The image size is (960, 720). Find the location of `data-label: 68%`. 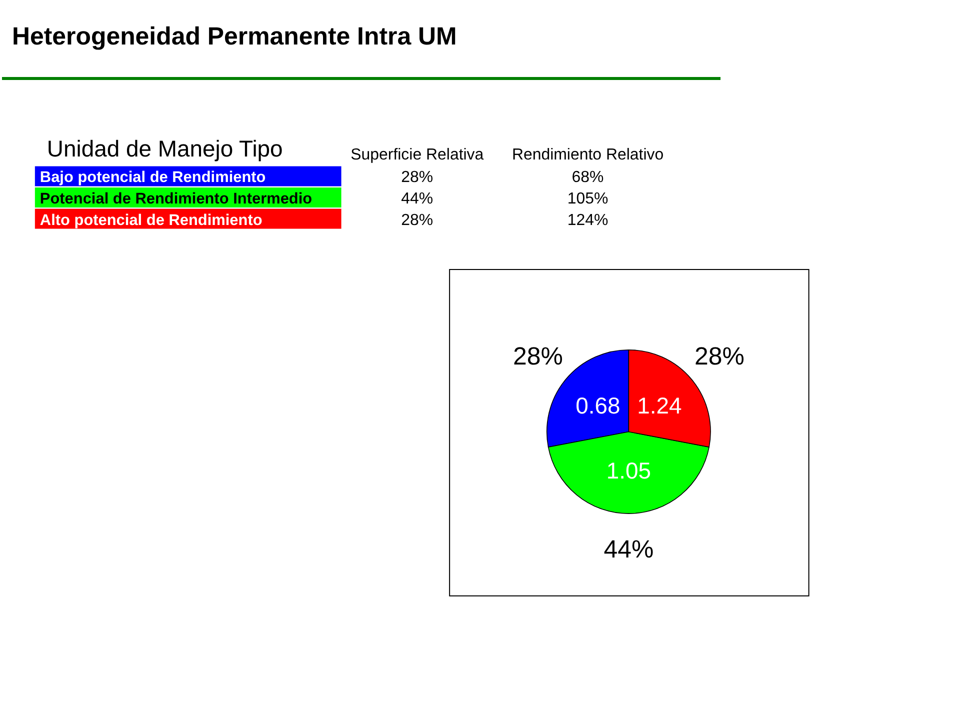

data-label: 68% is located at coordinates (588, 177).